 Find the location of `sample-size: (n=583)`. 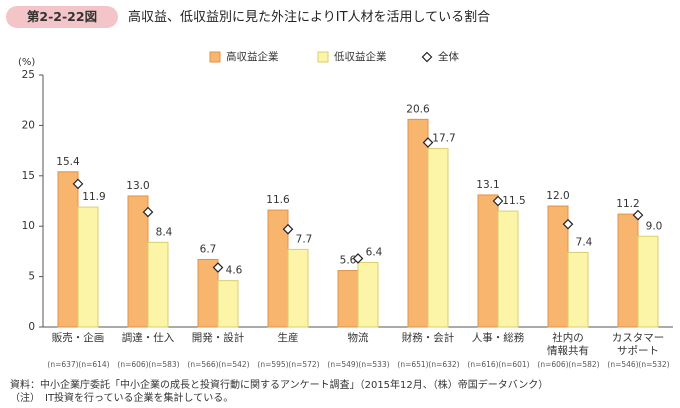

sample-size: (n=583) is located at coordinates (163, 364).